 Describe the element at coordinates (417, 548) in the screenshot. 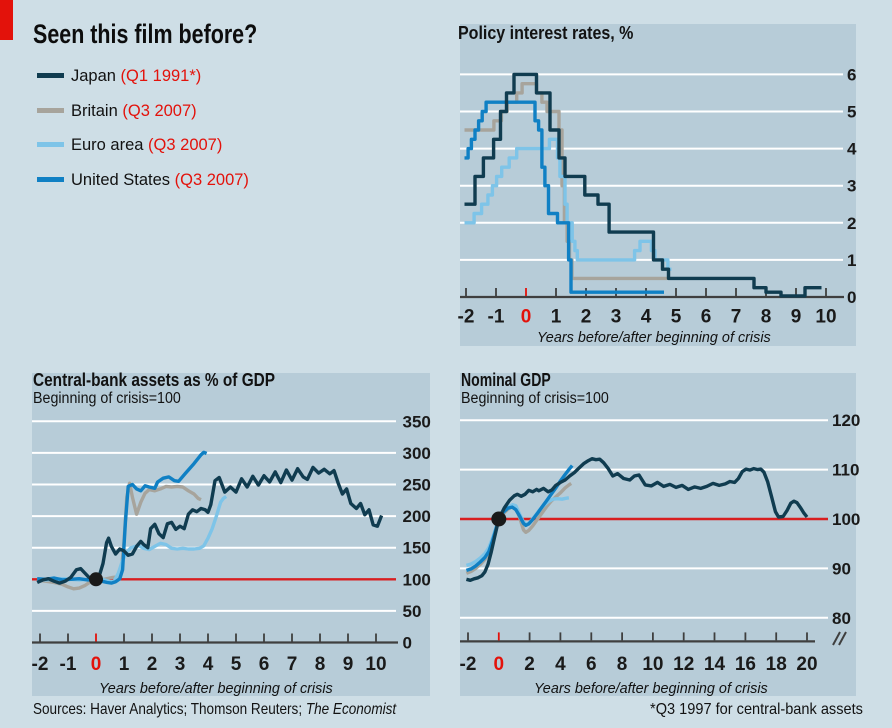

I see `svg-text: 150` at that location.